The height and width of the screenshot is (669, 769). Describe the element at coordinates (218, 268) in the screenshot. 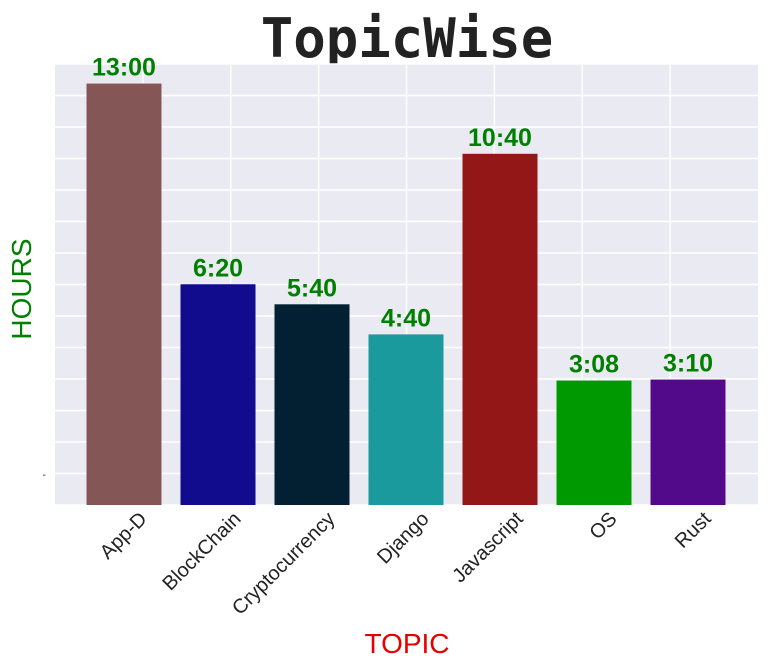

I see `data-label: 6:20` at that location.